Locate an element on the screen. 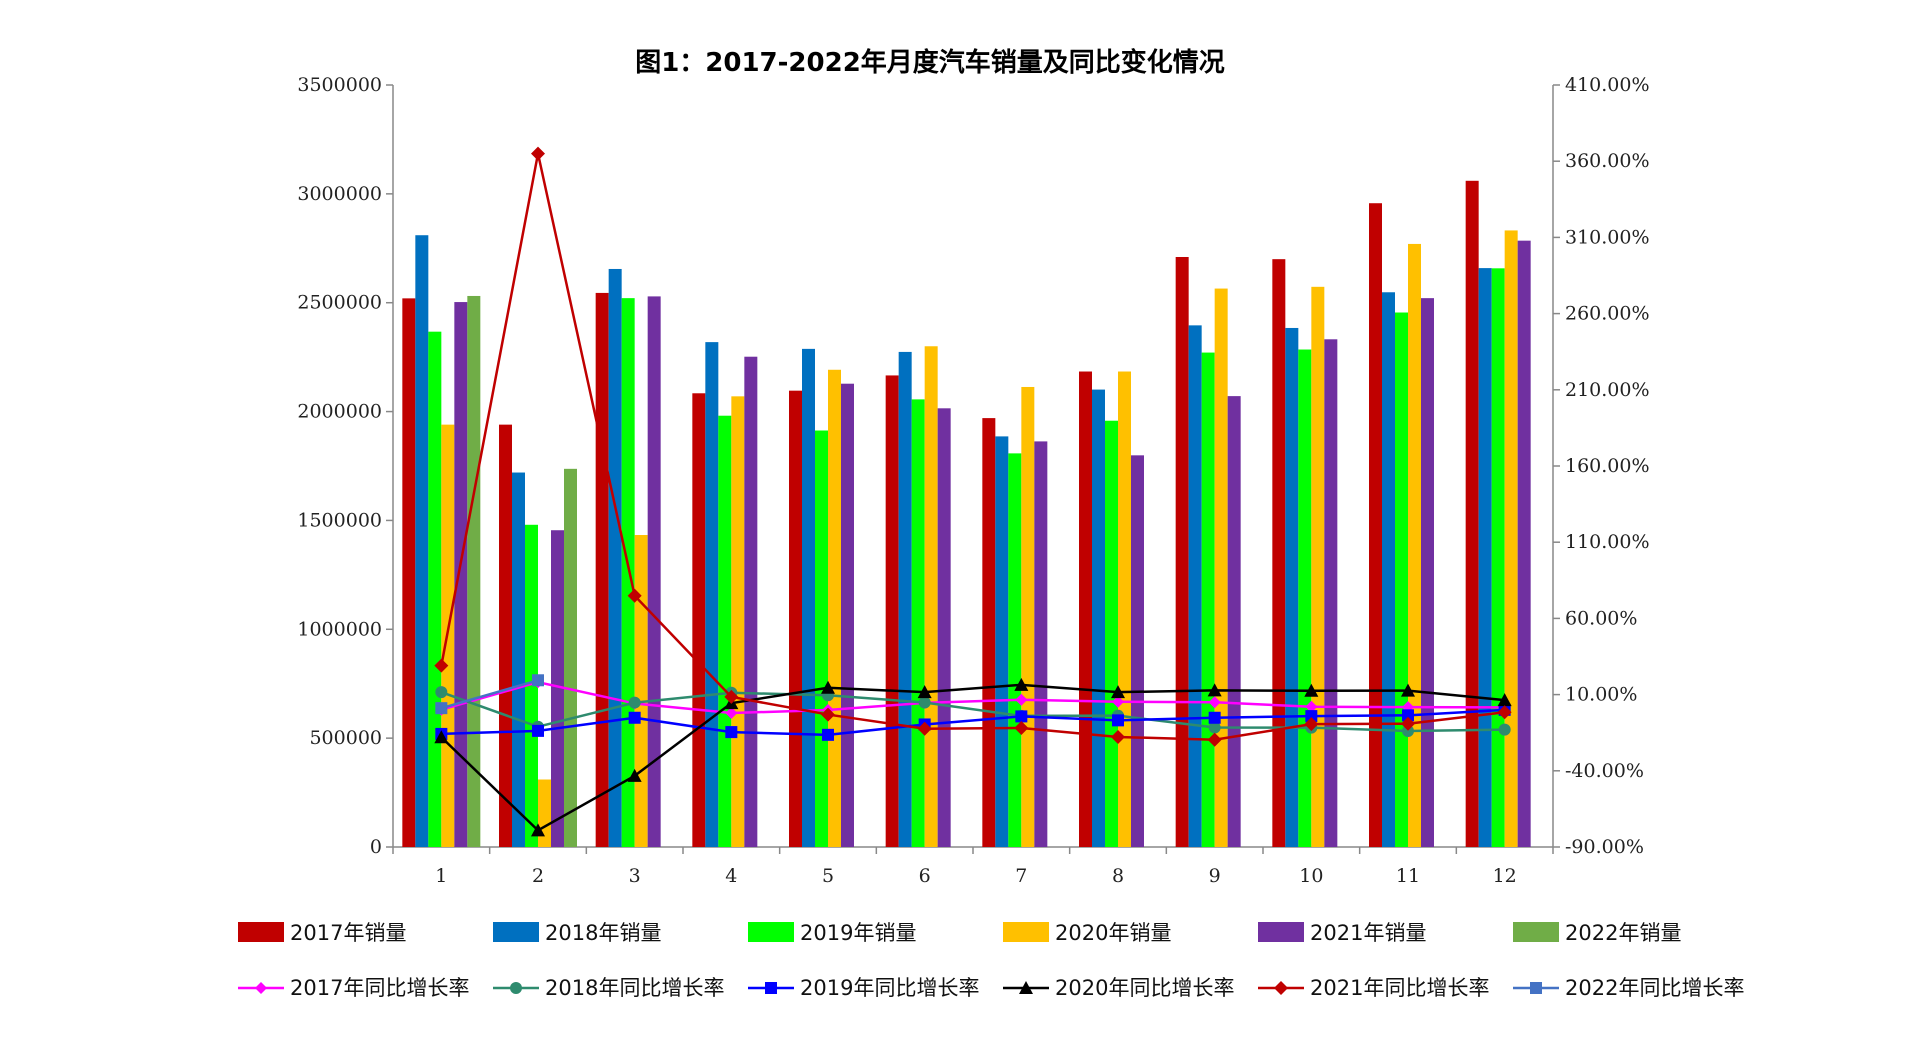  legend-label: 2021年同比增长率 is located at coordinates (1399, 988).